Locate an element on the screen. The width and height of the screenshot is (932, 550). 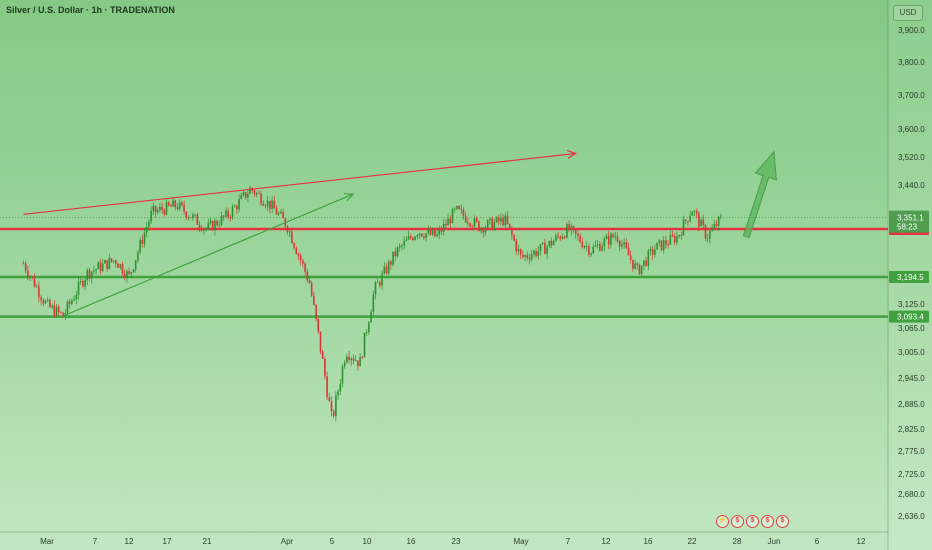
x-tick-label: 28 is located at coordinates (737, 541).